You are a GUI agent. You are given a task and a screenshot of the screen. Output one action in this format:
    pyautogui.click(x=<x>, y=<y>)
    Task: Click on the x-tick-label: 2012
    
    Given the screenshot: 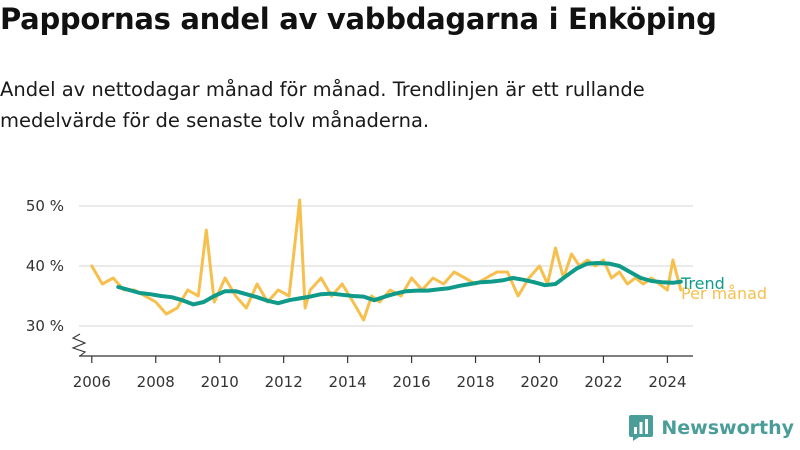 What is the action you would take?
    pyautogui.click(x=284, y=382)
    